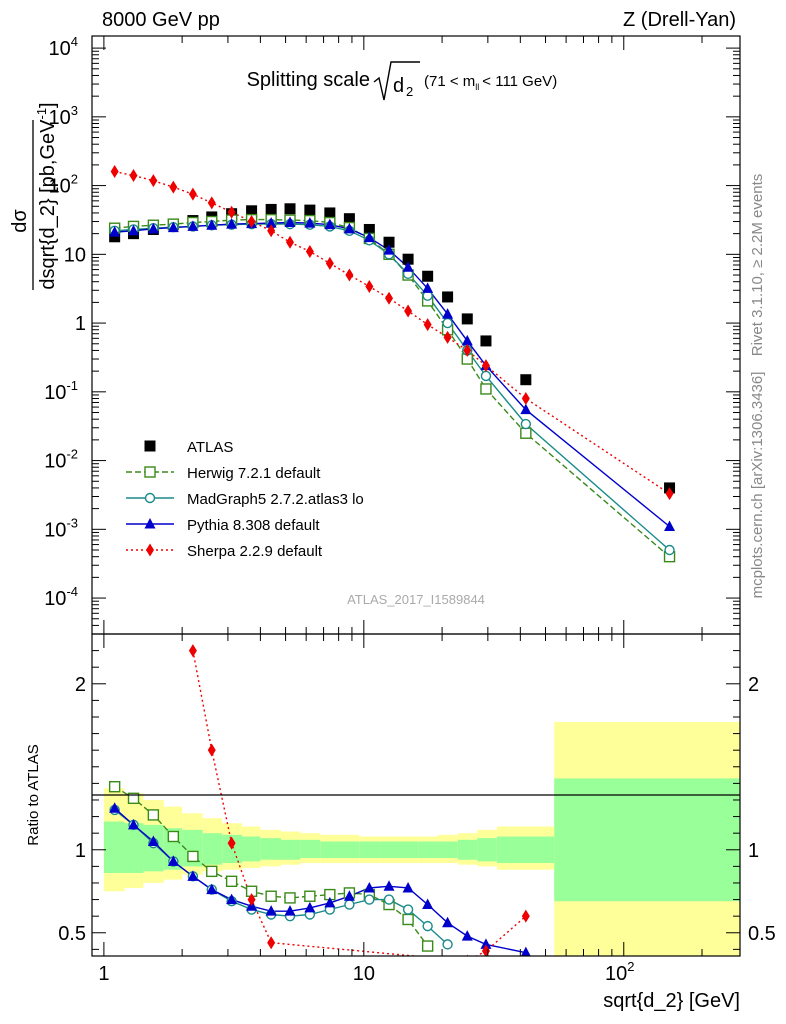 The width and height of the screenshot is (786, 1024). What do you see at coordinates (161, 20) in the screenshot?
I see `header-energy-label: 8000 GeV pp` at bounding box center [161, 20].